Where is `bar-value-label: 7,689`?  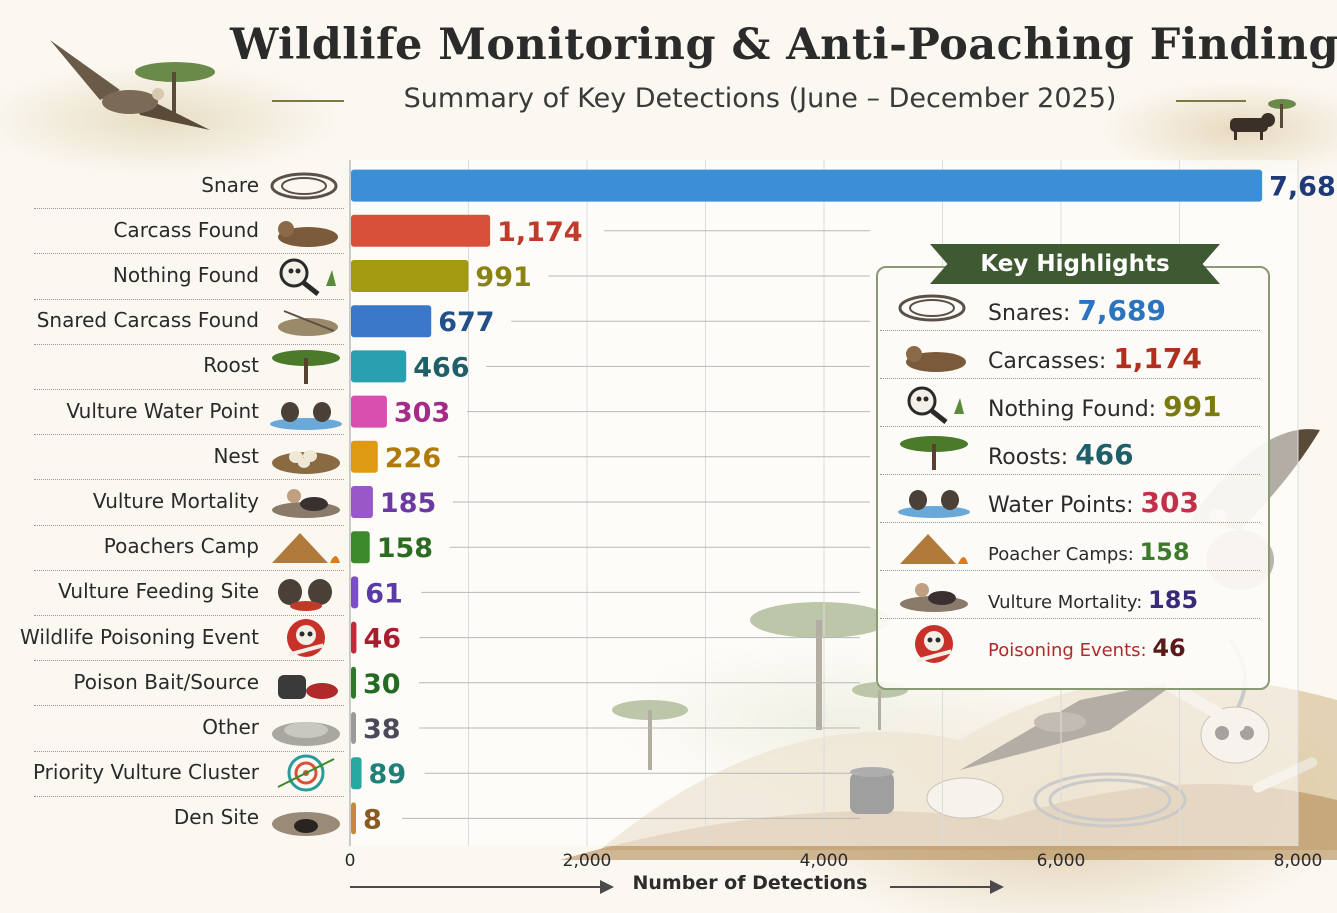
bar-value-label: 7,689 is located at coordinates (1303, 187).